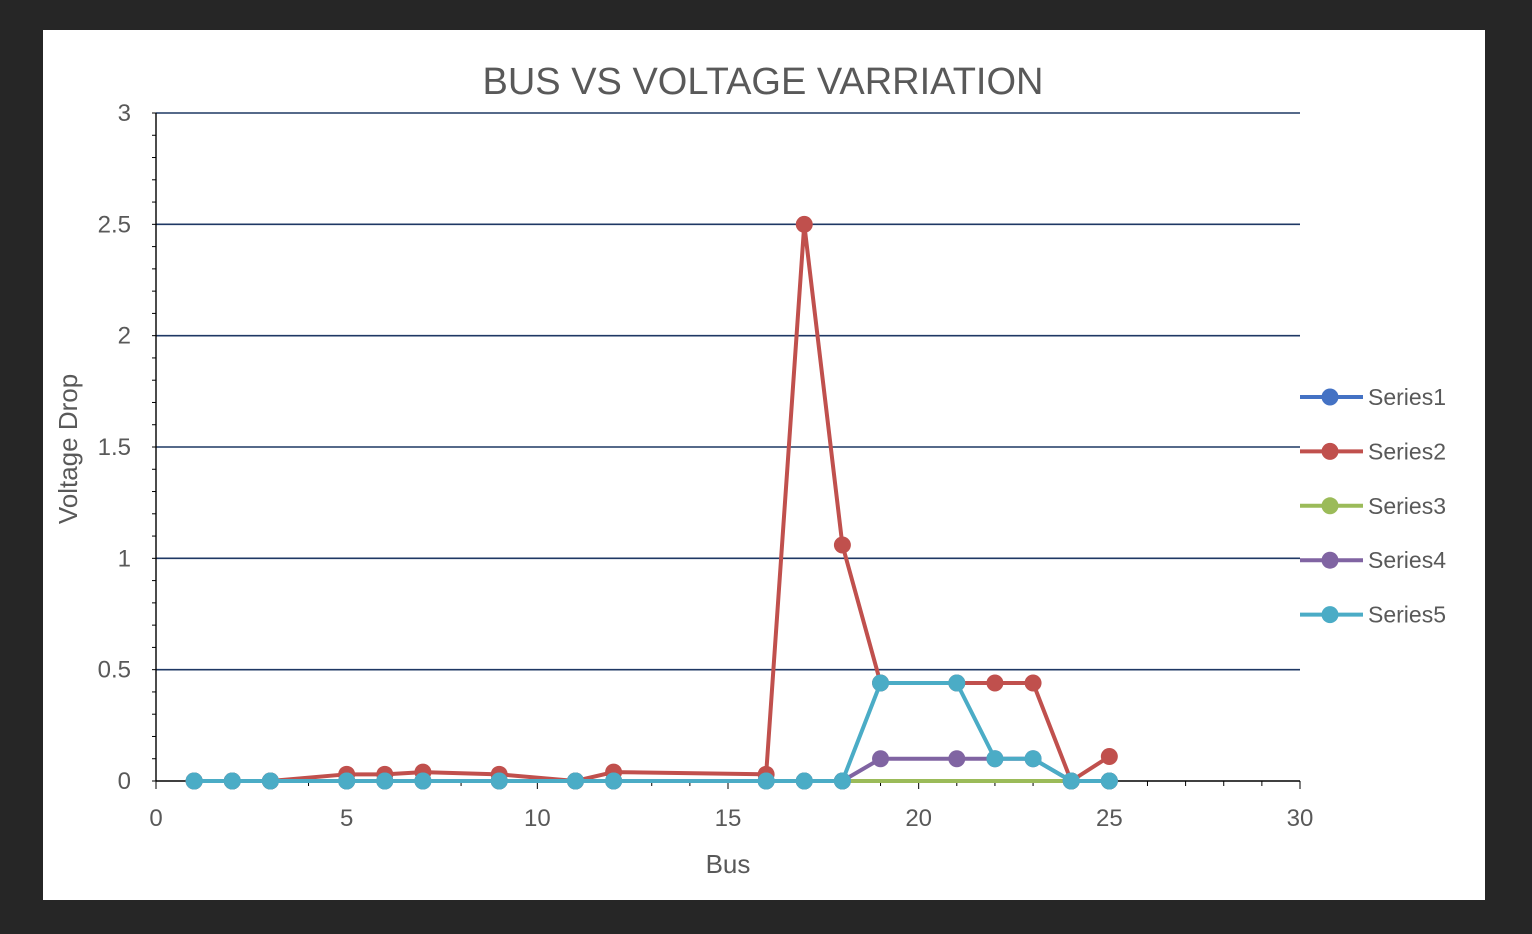 Image resolution: width=1532 pixels, height=934 pixels. What do you see at coordinates (124, 113) in the screenshot?
I see `y-tick-label: 3` at bounding box center [124, 113].